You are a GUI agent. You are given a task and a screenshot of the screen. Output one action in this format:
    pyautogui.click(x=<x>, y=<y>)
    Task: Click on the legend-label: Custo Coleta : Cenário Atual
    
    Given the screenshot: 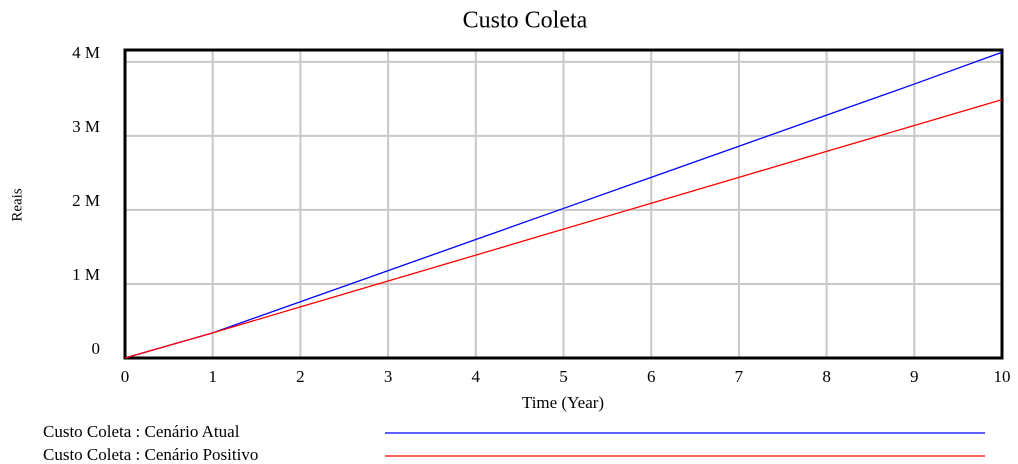 What is the action you would take?
    pyautogui.click(x=141, y=431)
    